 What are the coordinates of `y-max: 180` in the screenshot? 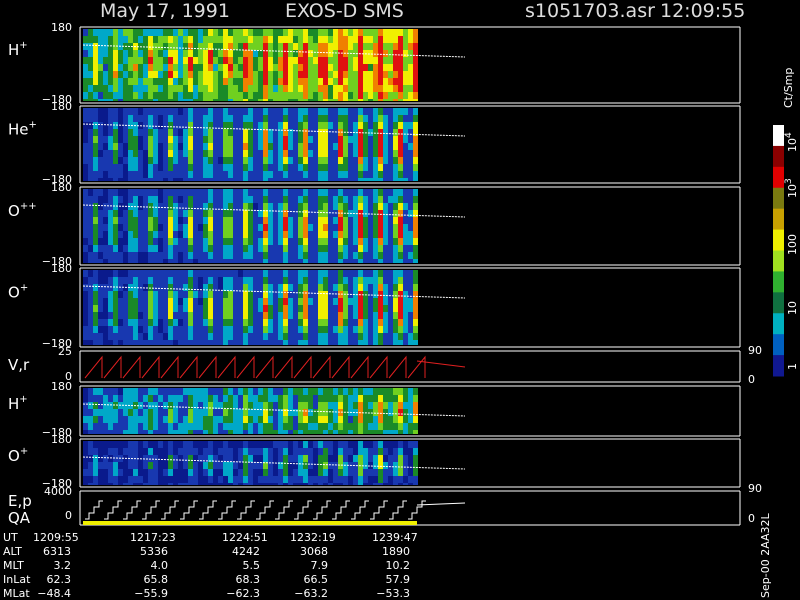 It's located at (61, 268).